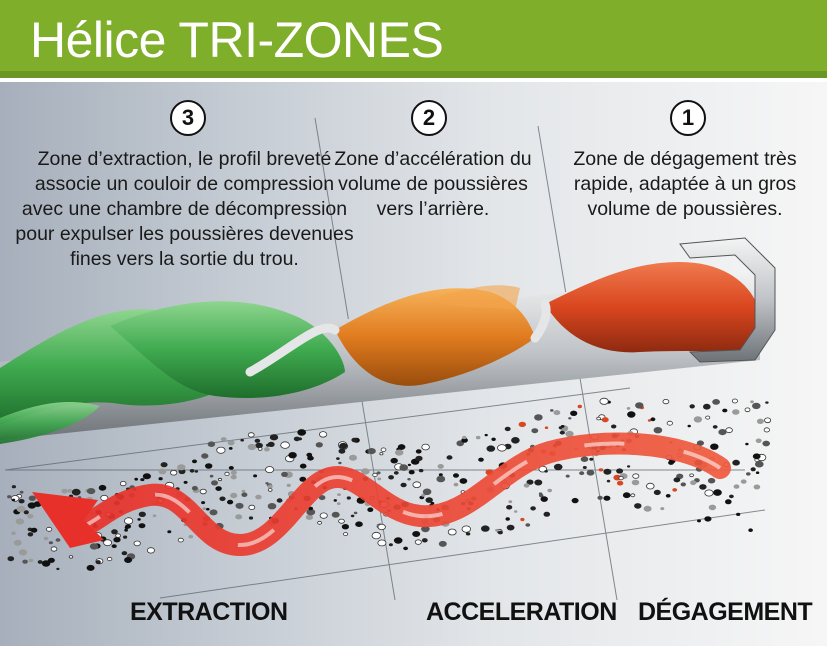 Image resolution: width=827 pixels, height=646 pixels. What do you see at coordinates (435, 335) in the screenshot?
I see `orange-flutes` at bounding box center [435, 335].